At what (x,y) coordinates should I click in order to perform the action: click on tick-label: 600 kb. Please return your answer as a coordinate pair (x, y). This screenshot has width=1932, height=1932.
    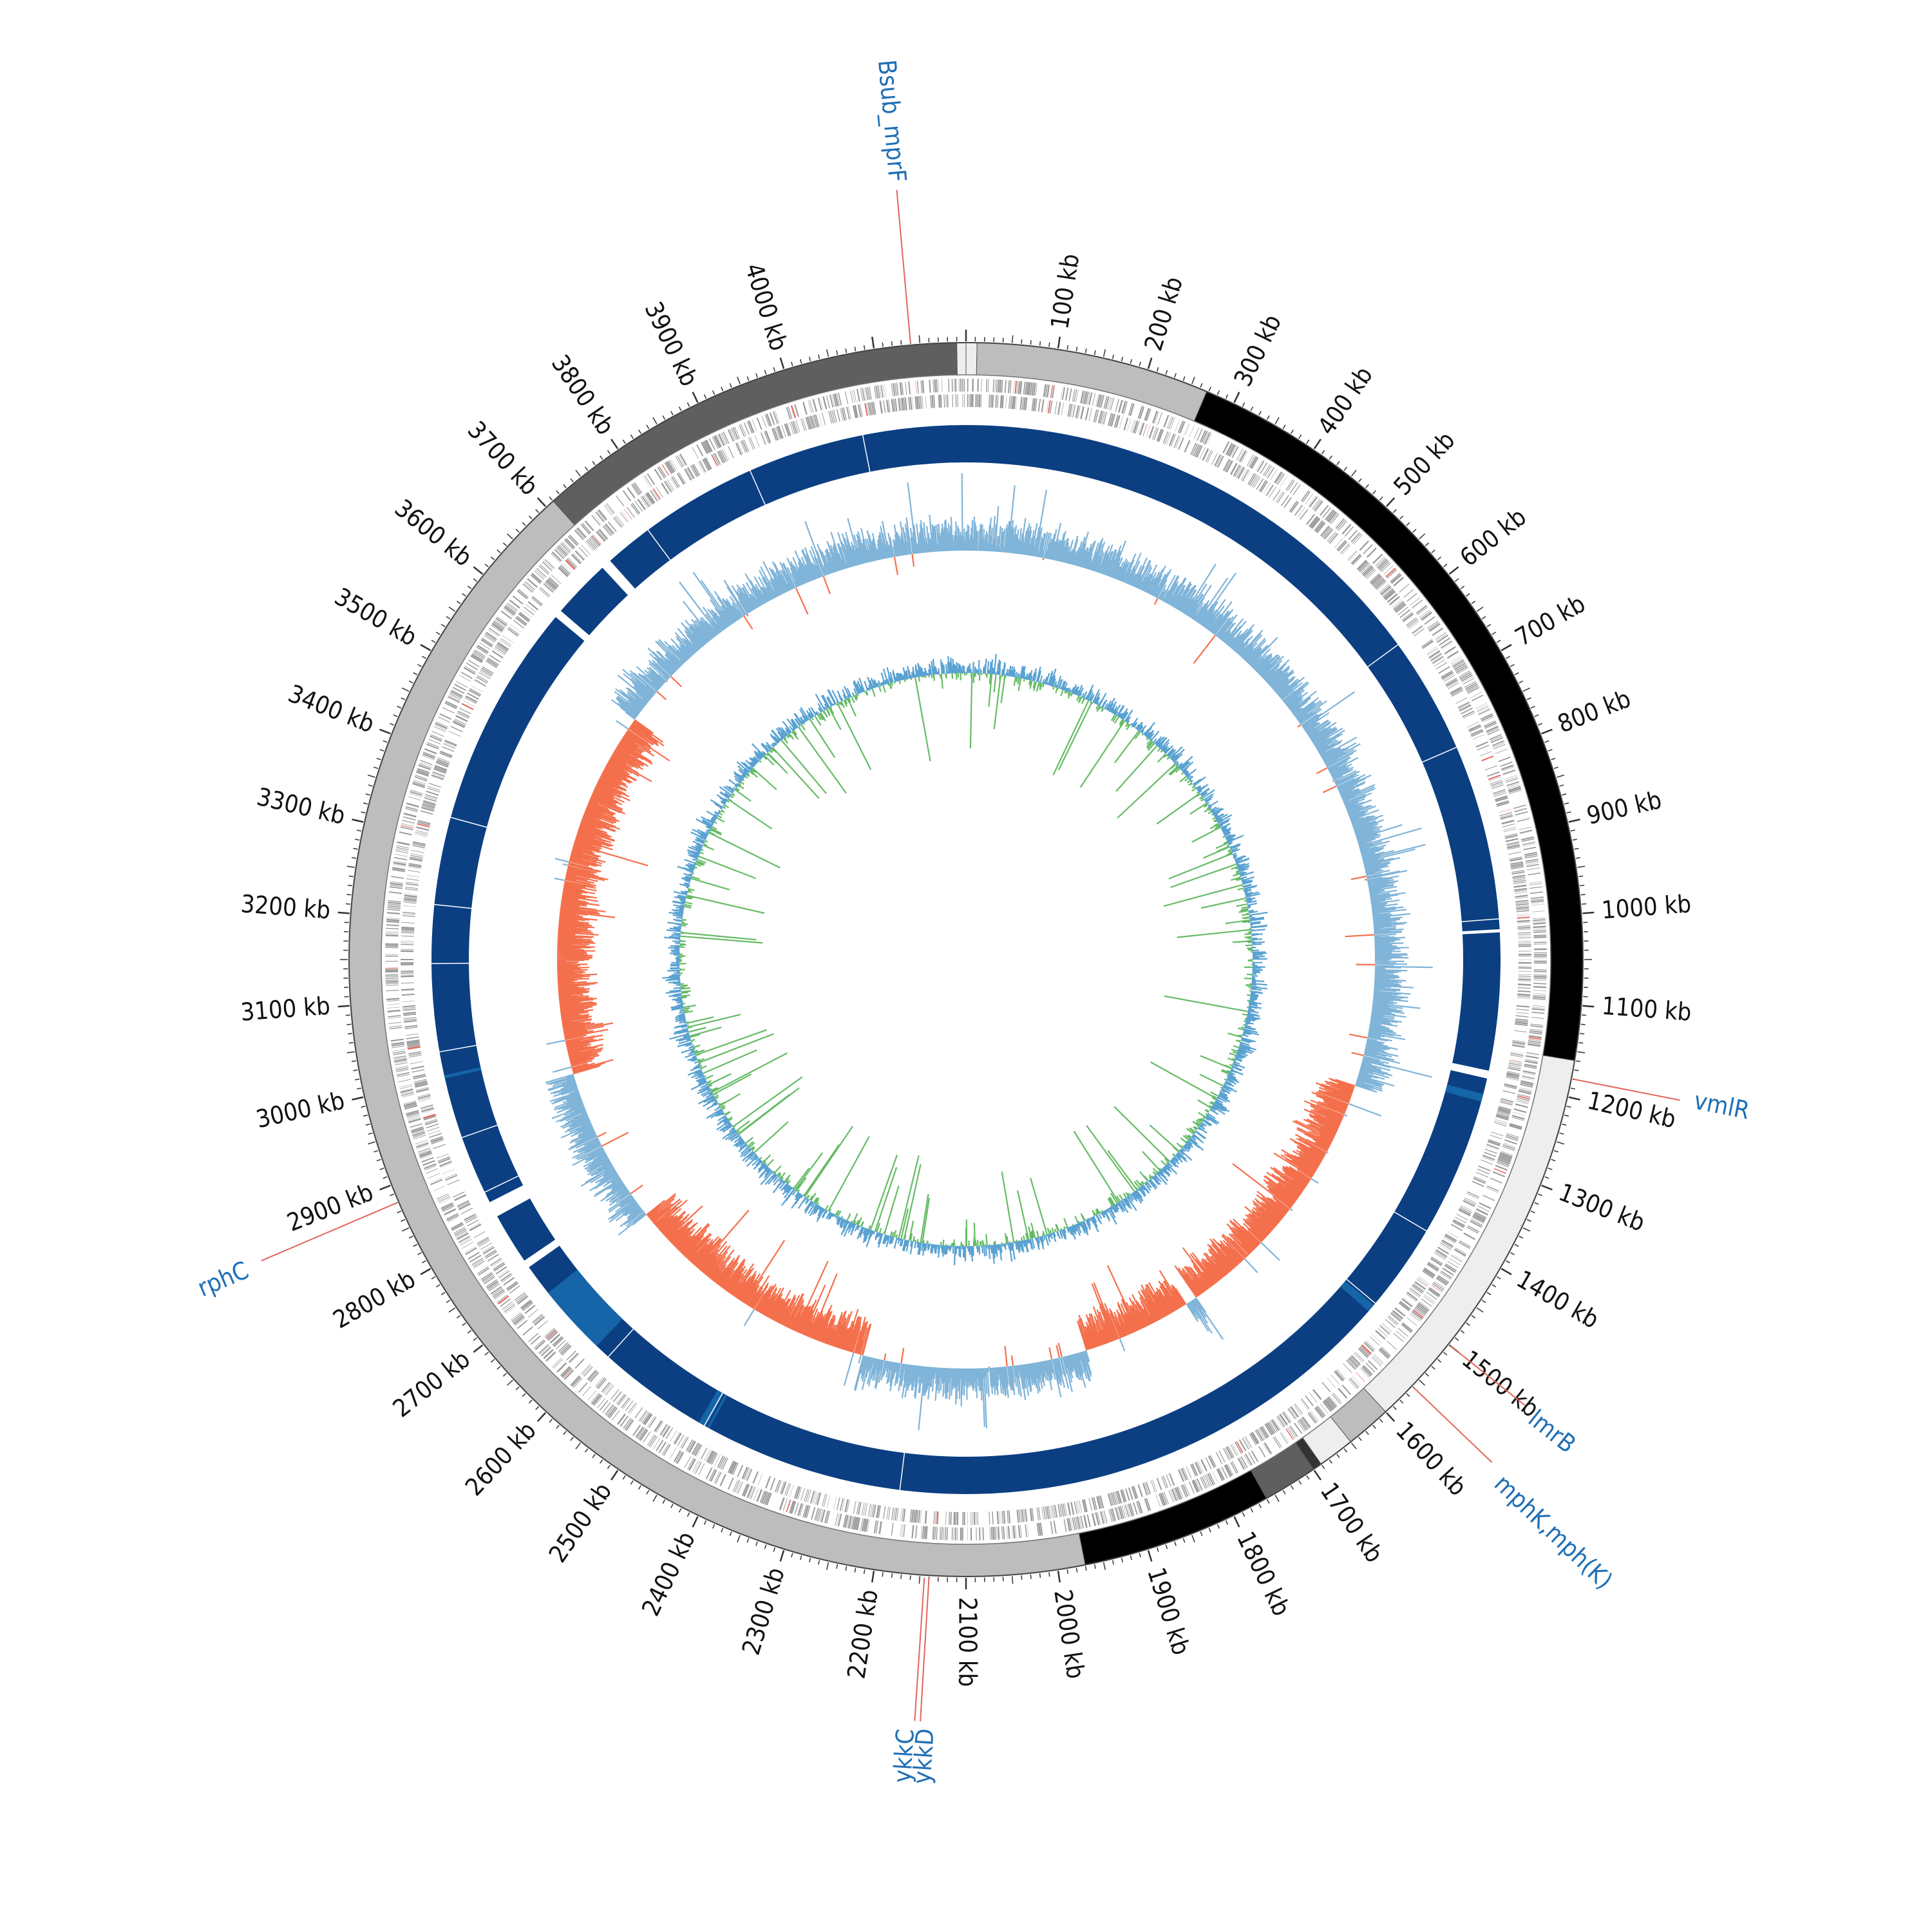
    Looking at the image, I should click on (1493, 537).